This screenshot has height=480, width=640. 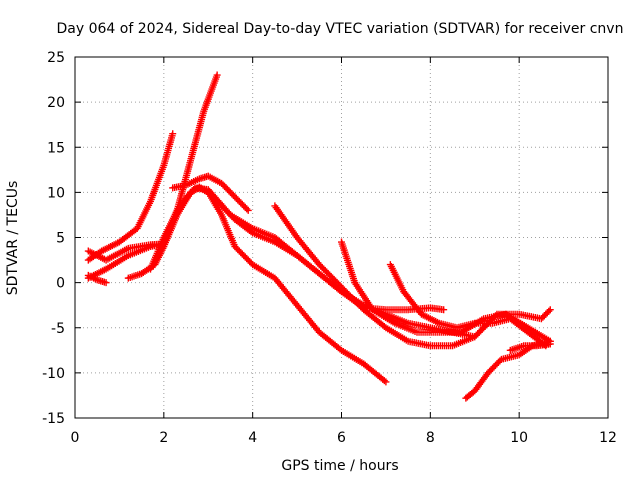 I want to click on x-tick-label: 12, so click(x=608, y=438).